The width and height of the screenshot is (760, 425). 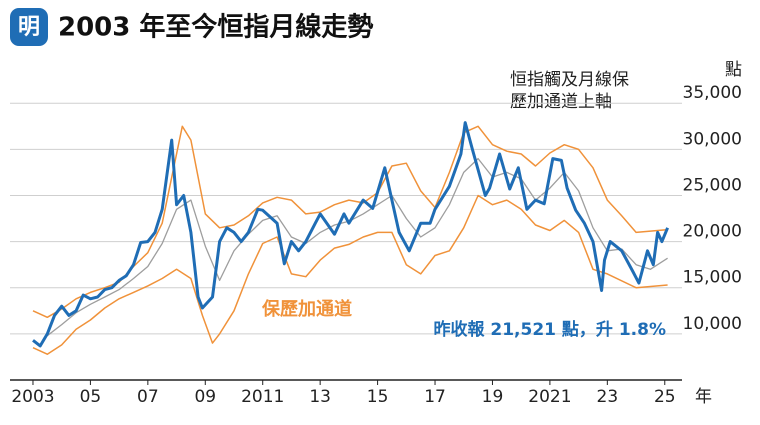 What do you see at coordinates (205, 397) in the screenshot?
I see `x-tick-label: 09` at bounding box center [205, 397].